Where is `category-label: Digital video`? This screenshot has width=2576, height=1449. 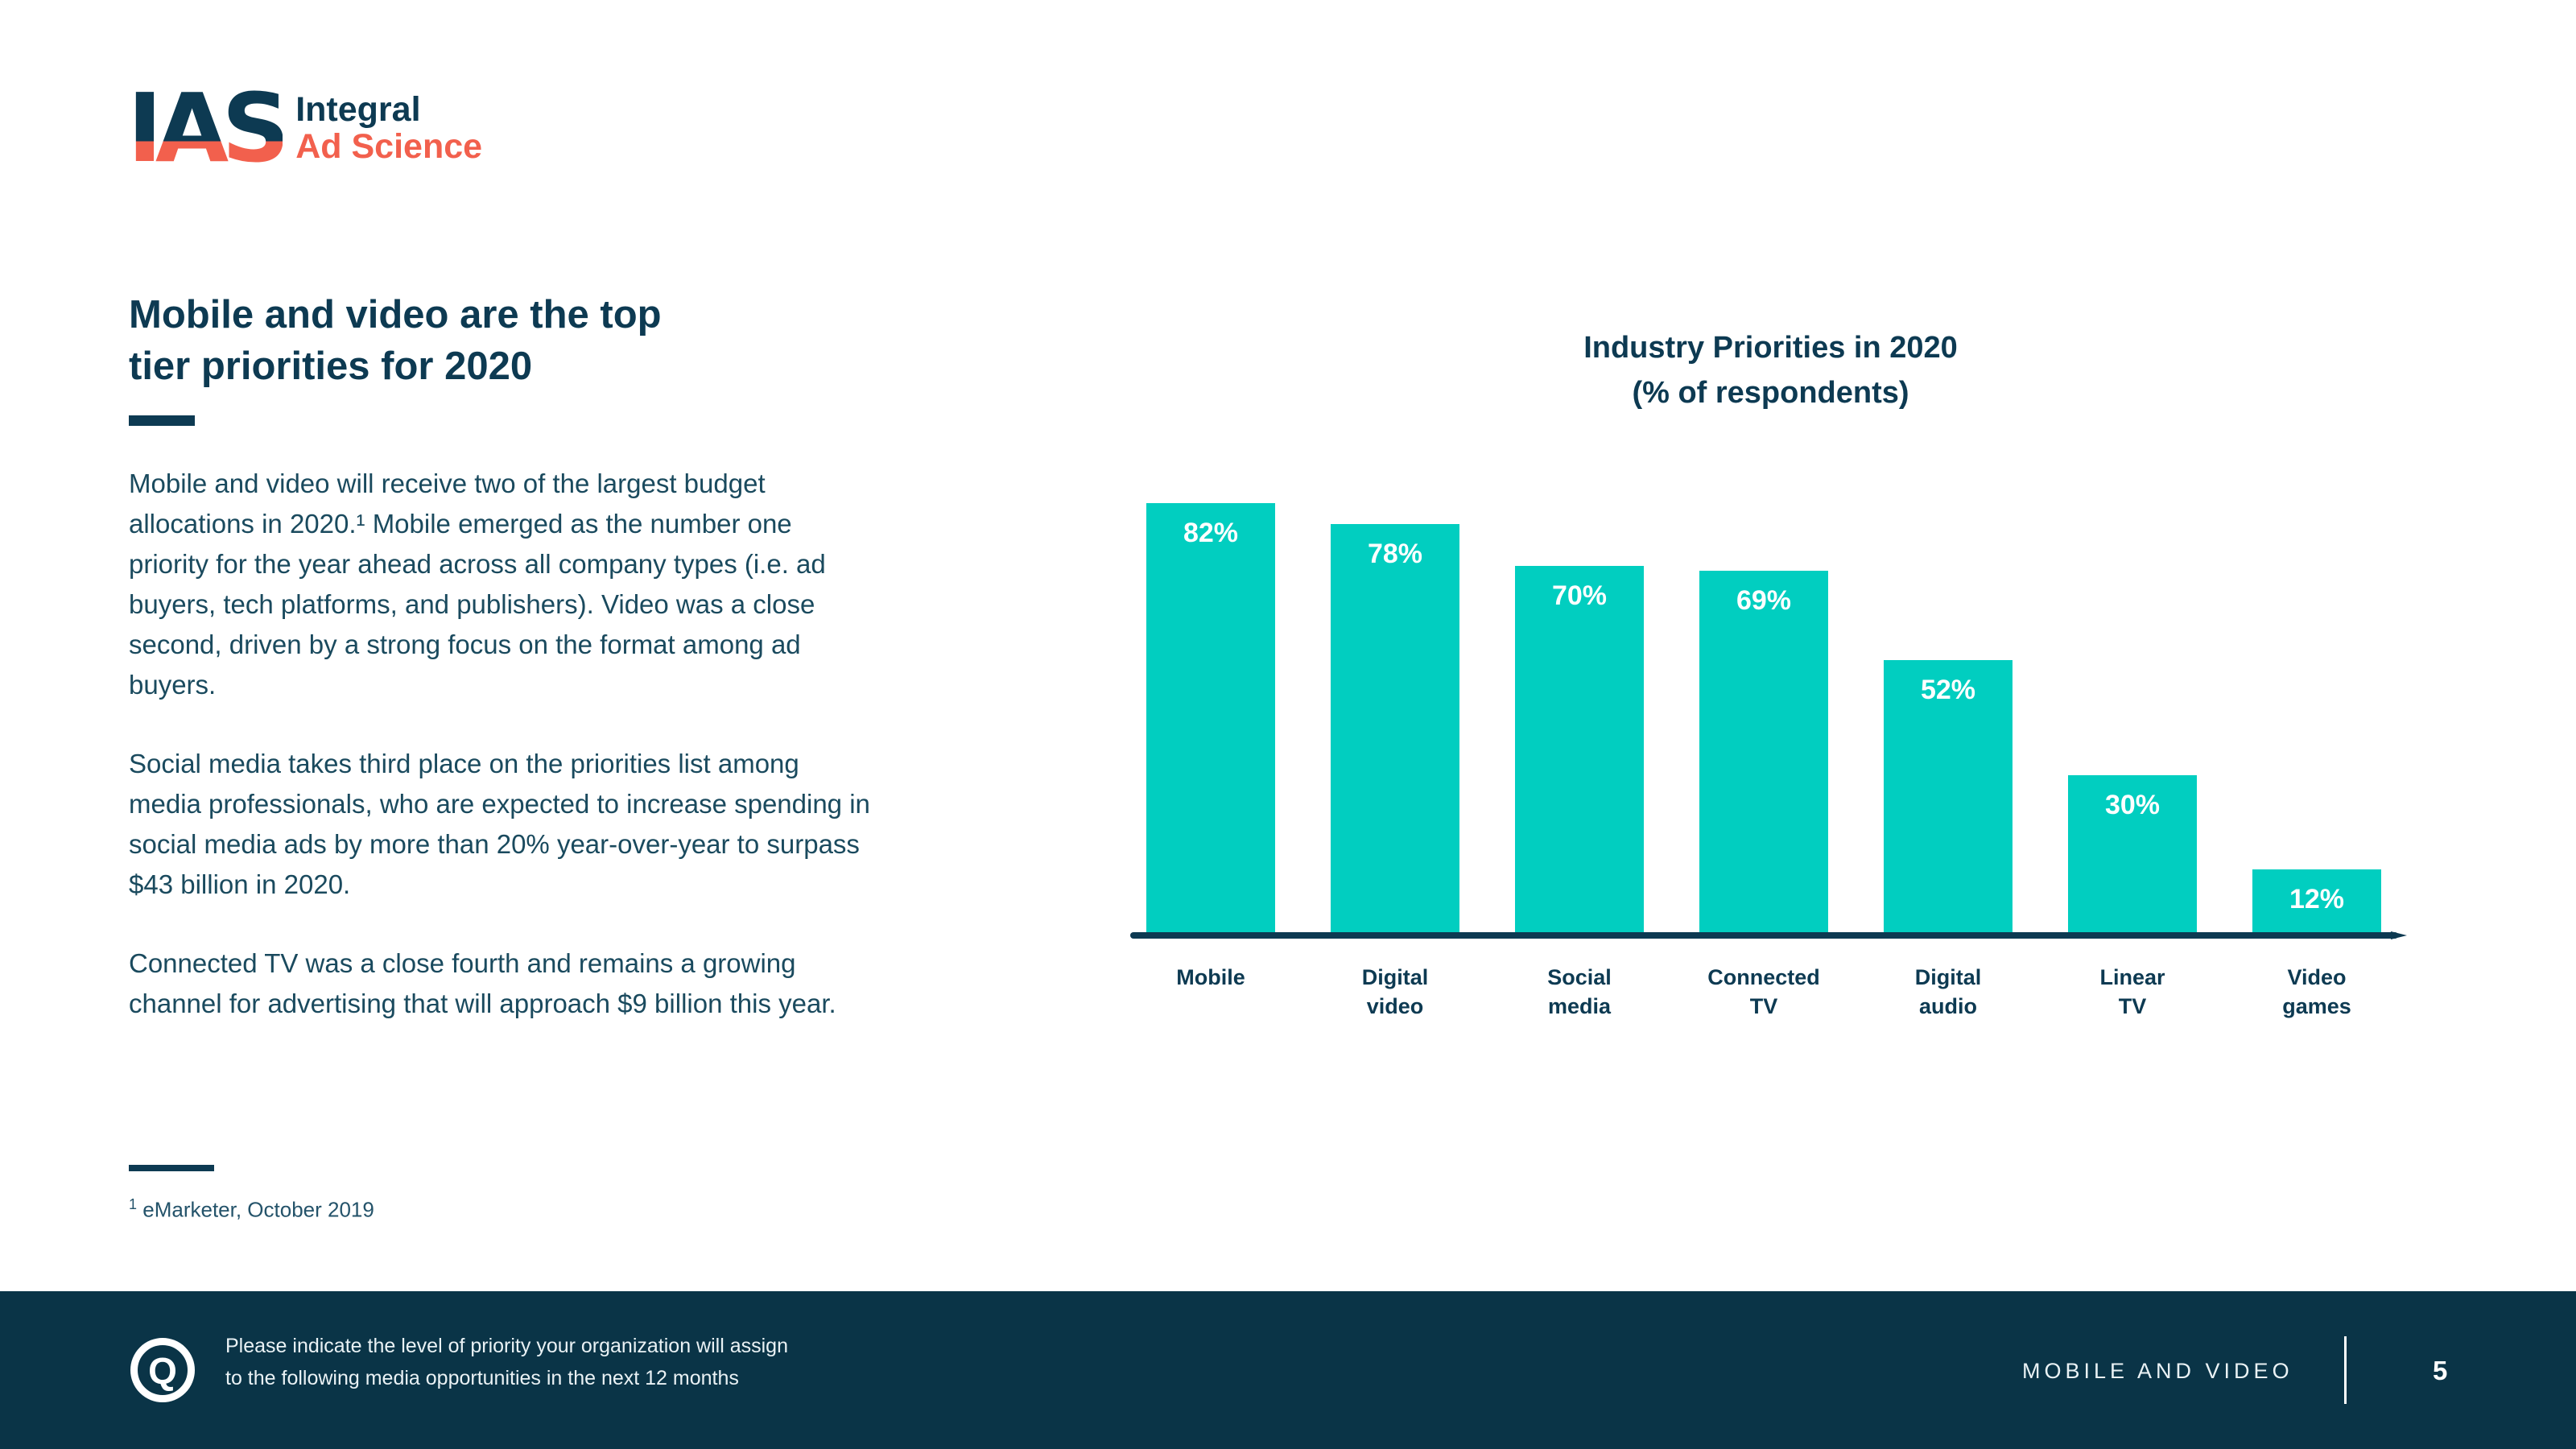
category-label: Digital video is located at coordinates (1395, 991).